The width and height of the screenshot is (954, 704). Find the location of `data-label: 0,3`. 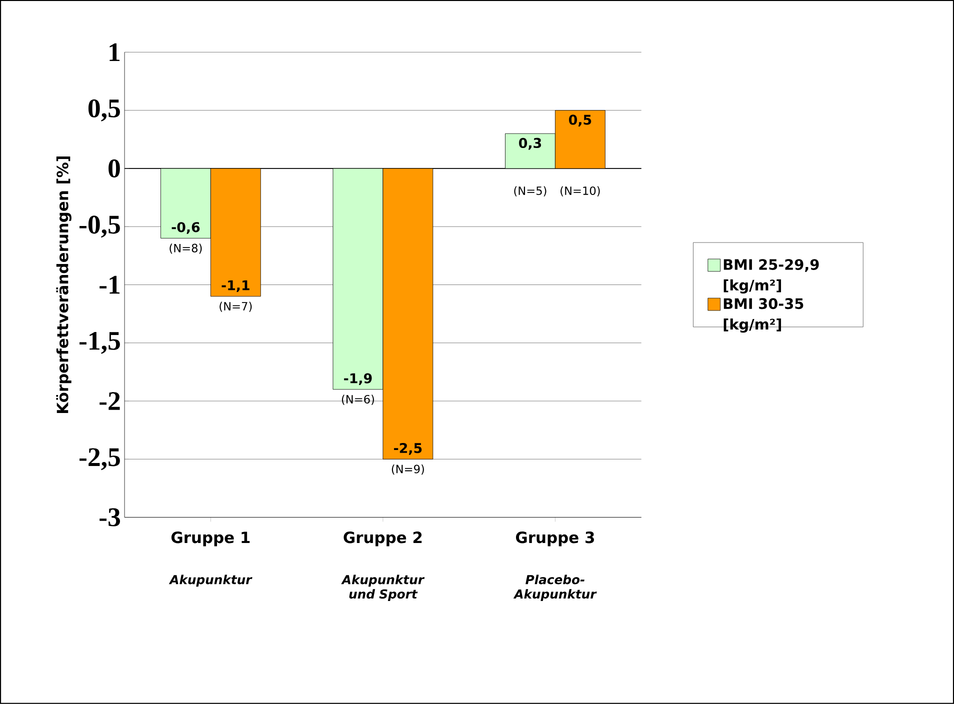

data-label: 0,3 is located at coordinates (530, 144).